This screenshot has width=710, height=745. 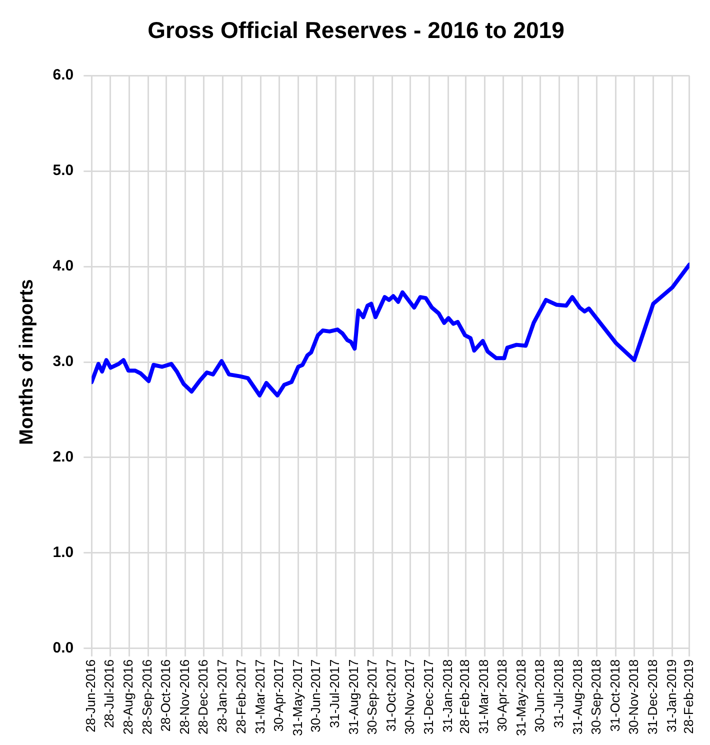 I want to click on x-tick-label: 31-Dec-2017, so click(x=428, y=697).